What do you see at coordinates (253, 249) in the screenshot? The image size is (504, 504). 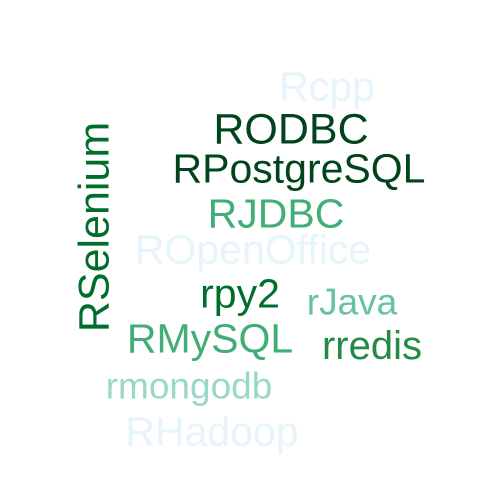 I see `word-ropenoffice: ROpenOffice` at bounding box center [253, 249].